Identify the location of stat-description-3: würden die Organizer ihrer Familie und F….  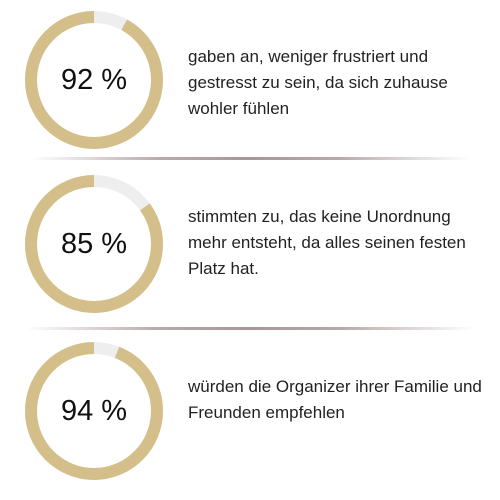
(335, 399).